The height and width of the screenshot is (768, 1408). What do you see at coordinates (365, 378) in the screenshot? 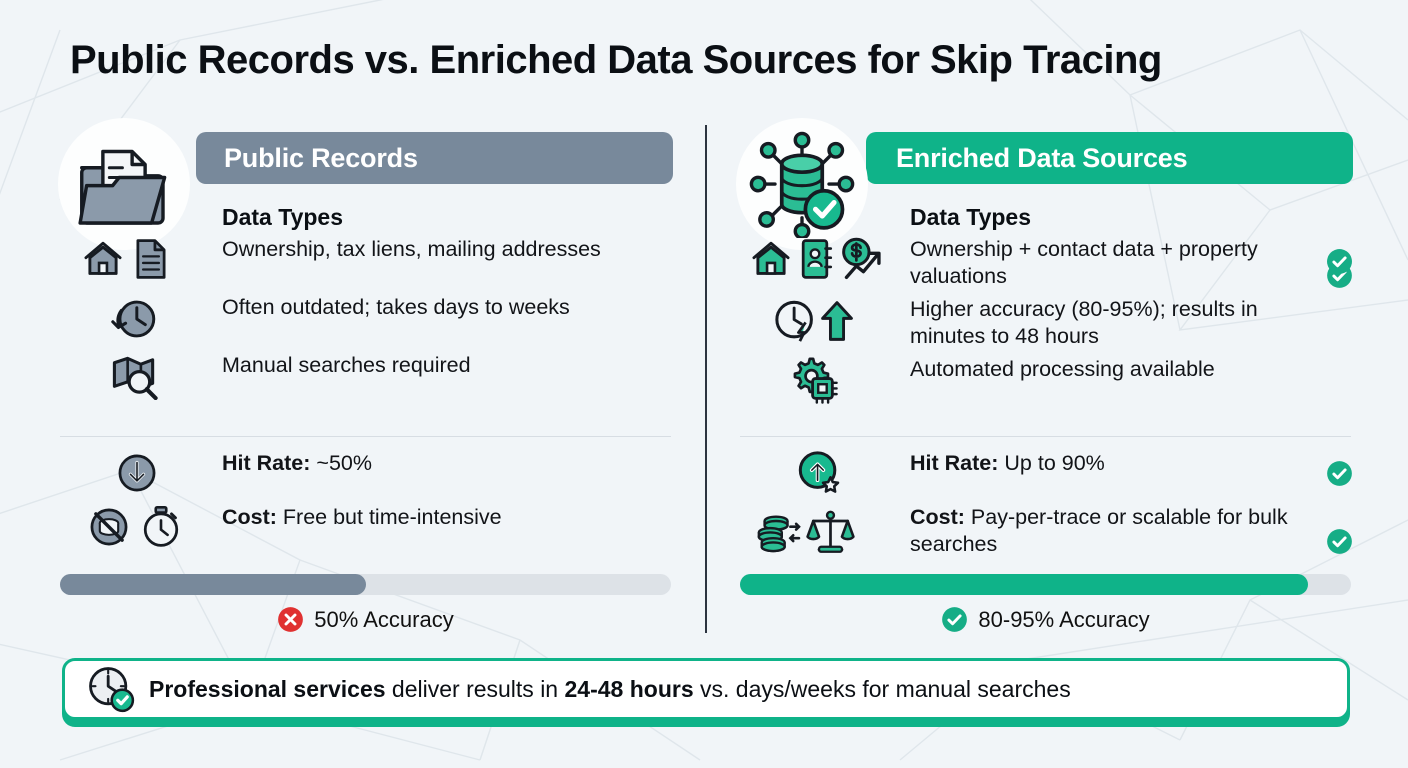
I see `list-item: Manual searches required` at bounding box center [365, 378].